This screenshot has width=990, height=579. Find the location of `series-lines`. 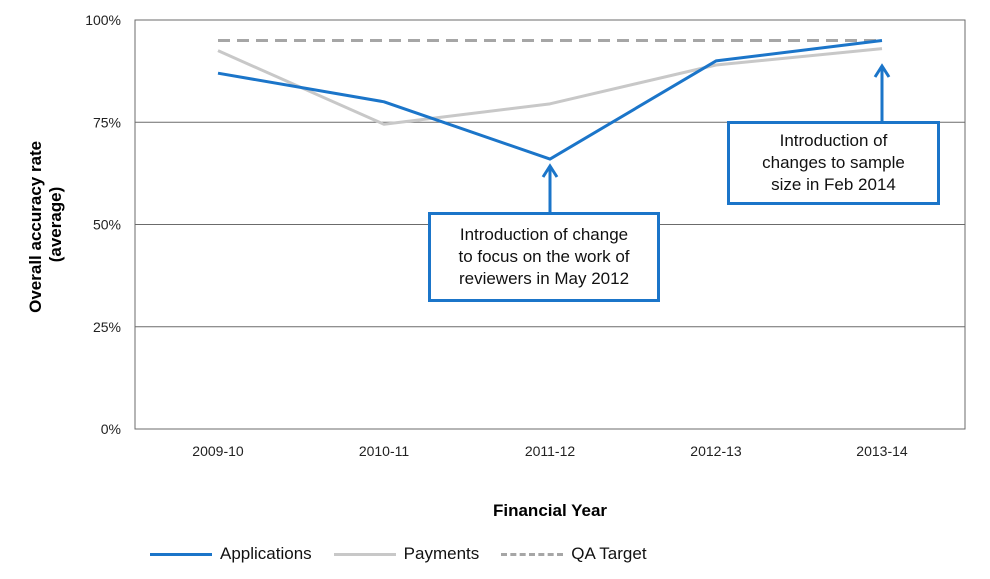

series-lines is located at coordinates (550, 99).